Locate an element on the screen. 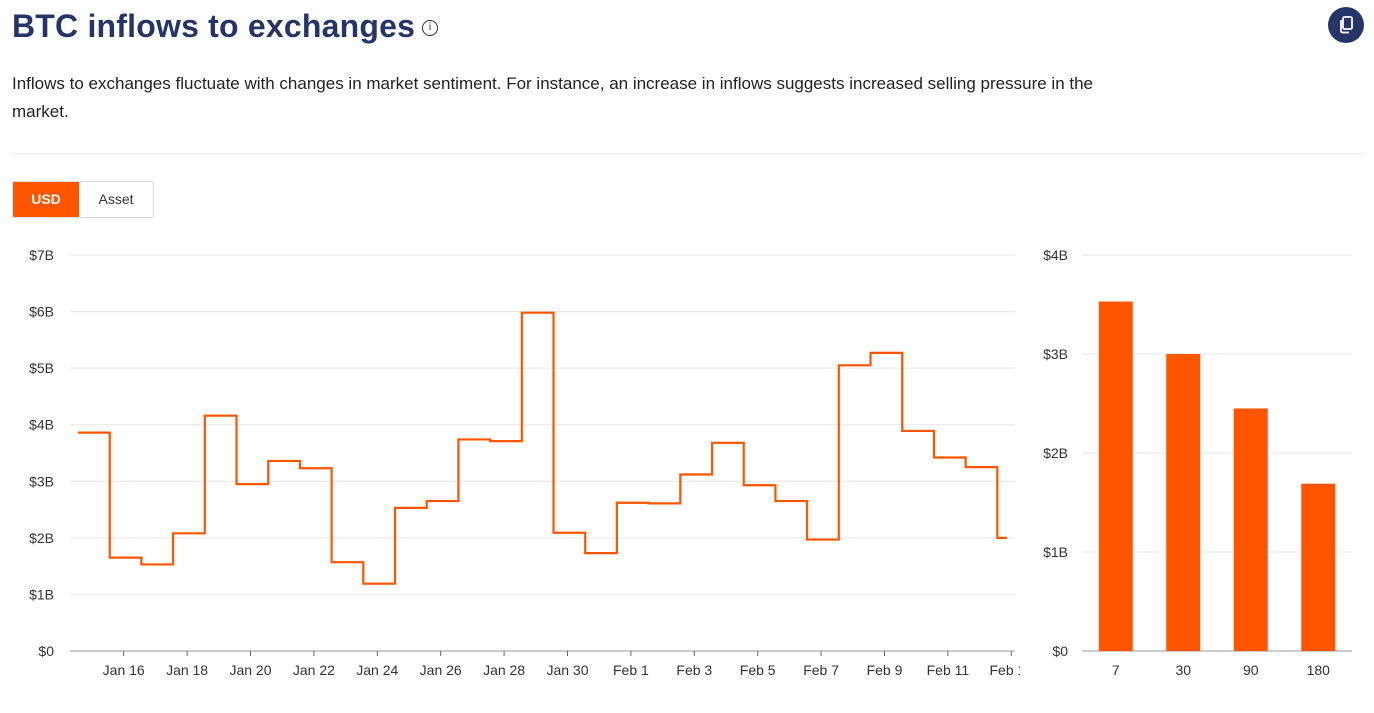 The height and width of the screenshot is (713, 1374). y-tick-label: $7B is located at coordinates (41, 255).